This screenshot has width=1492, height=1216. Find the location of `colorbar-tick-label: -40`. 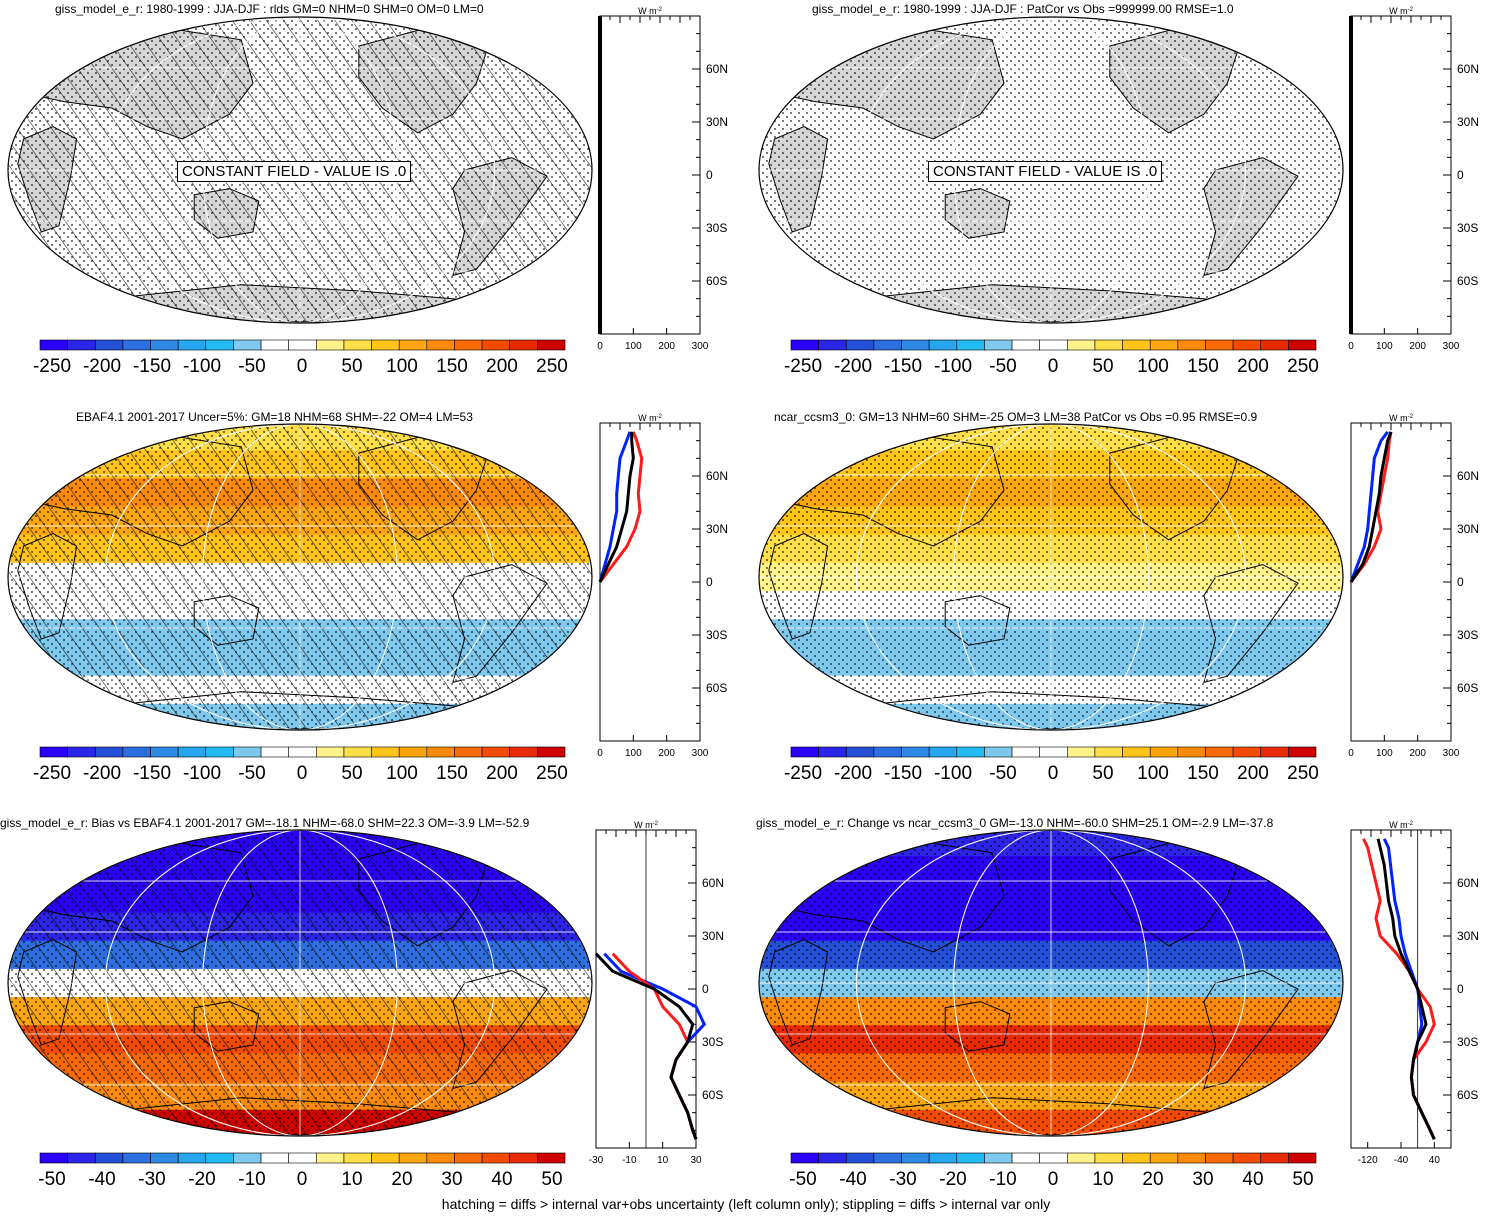

colorbar-tick-label: -40 is located at coordinates (101, 1179).